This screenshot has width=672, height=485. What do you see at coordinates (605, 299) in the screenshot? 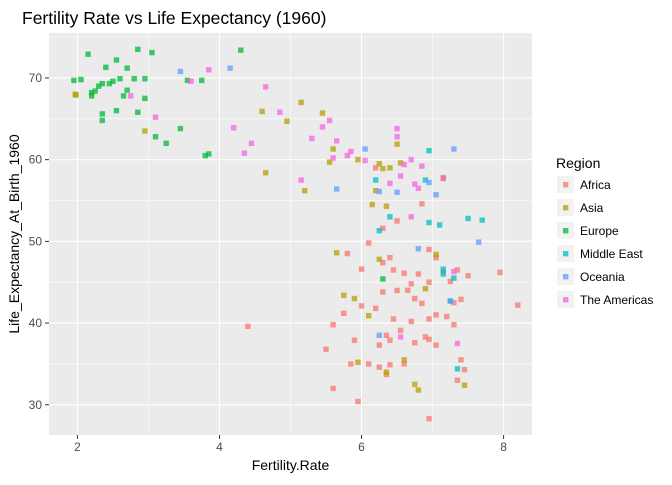
I see `legend-item-the-americas: The Americas` at bounding box center [605, 299].